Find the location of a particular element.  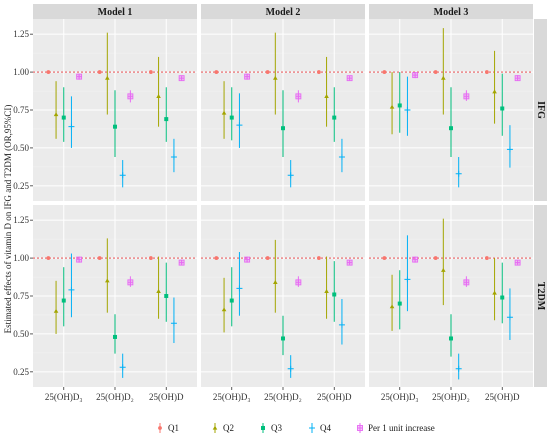

strip-label-col-2: Model 2 is located at coordinates (283, 12).